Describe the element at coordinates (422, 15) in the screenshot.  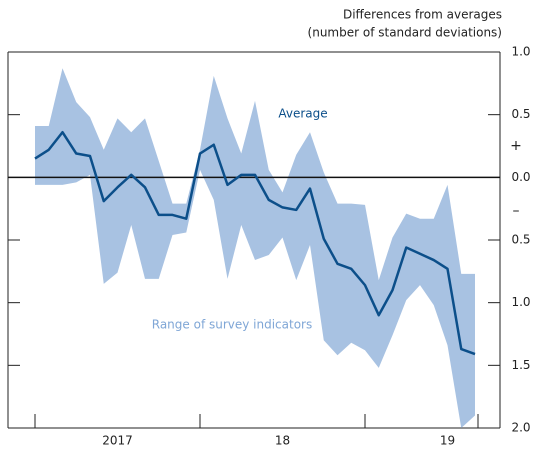
I see `axis-title: Differences from averages` at that location.